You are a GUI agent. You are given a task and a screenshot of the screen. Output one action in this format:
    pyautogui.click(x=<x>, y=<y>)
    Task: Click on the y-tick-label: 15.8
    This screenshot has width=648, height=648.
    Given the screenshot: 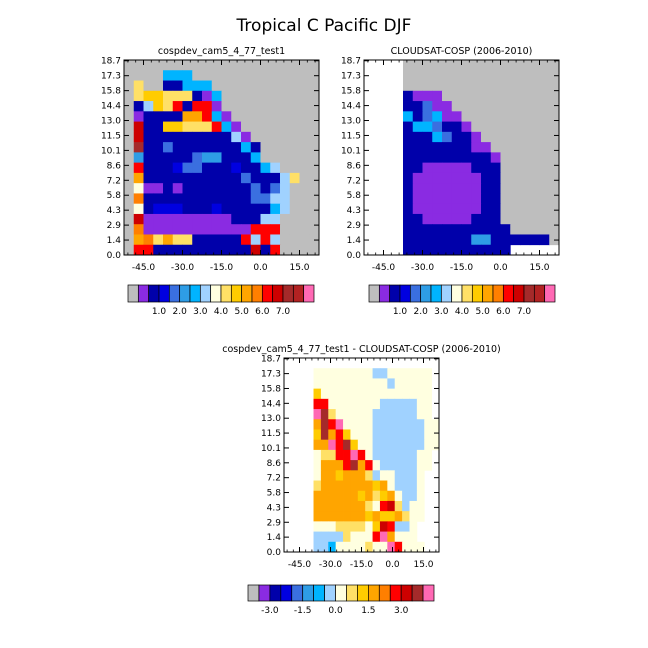 What is the action you would take?
    pyautogui.click(x=351, y=92)
    